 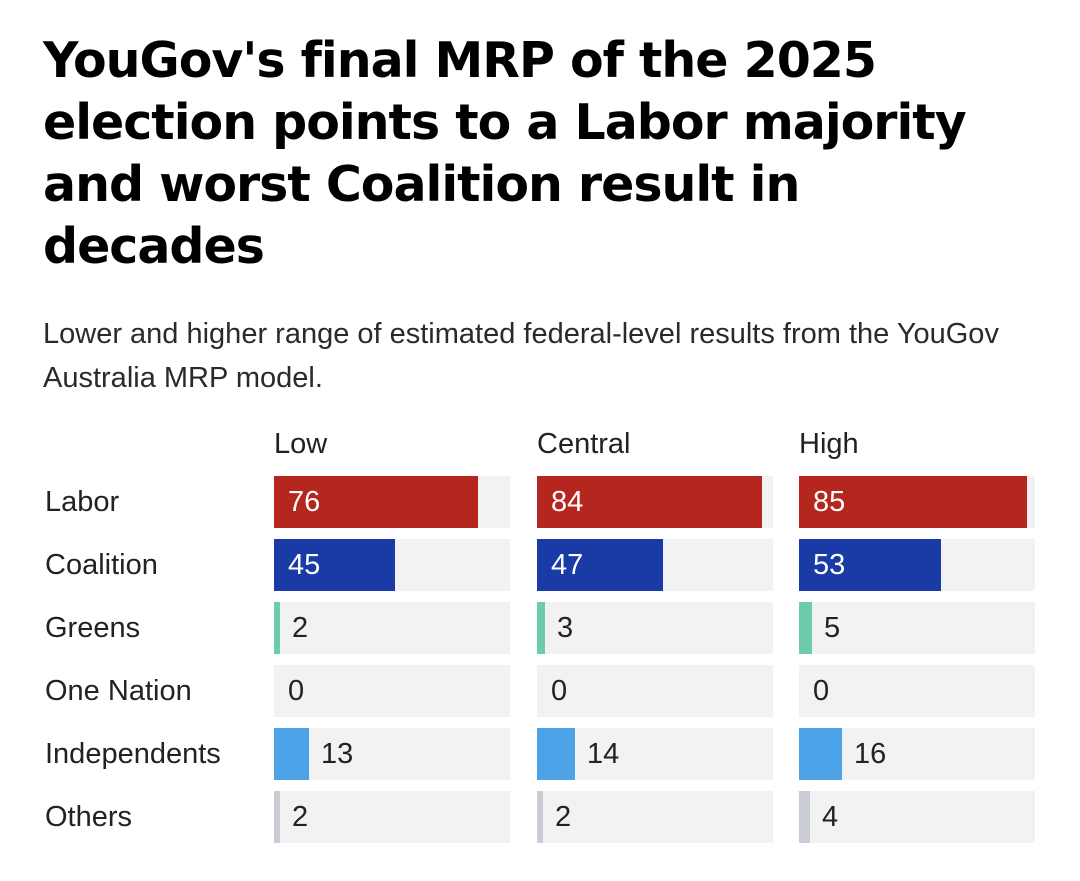 I want to click on value-label-high-one-nation: 0, so click(x=821, y=691).